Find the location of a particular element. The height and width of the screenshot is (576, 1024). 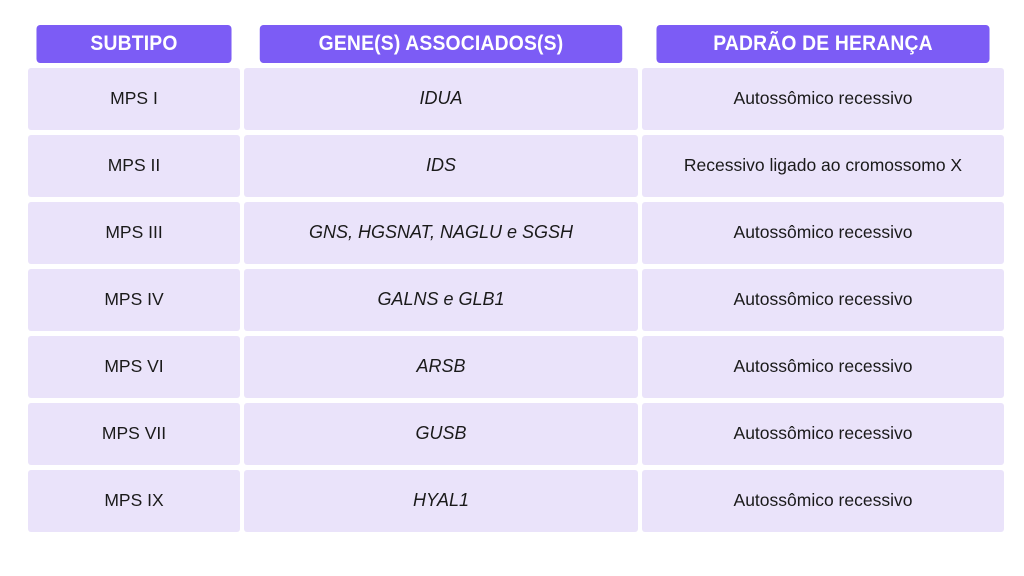

table-row: MPS IX HYAL1 Autossômico recessivo is located at coordinates (516, 501).